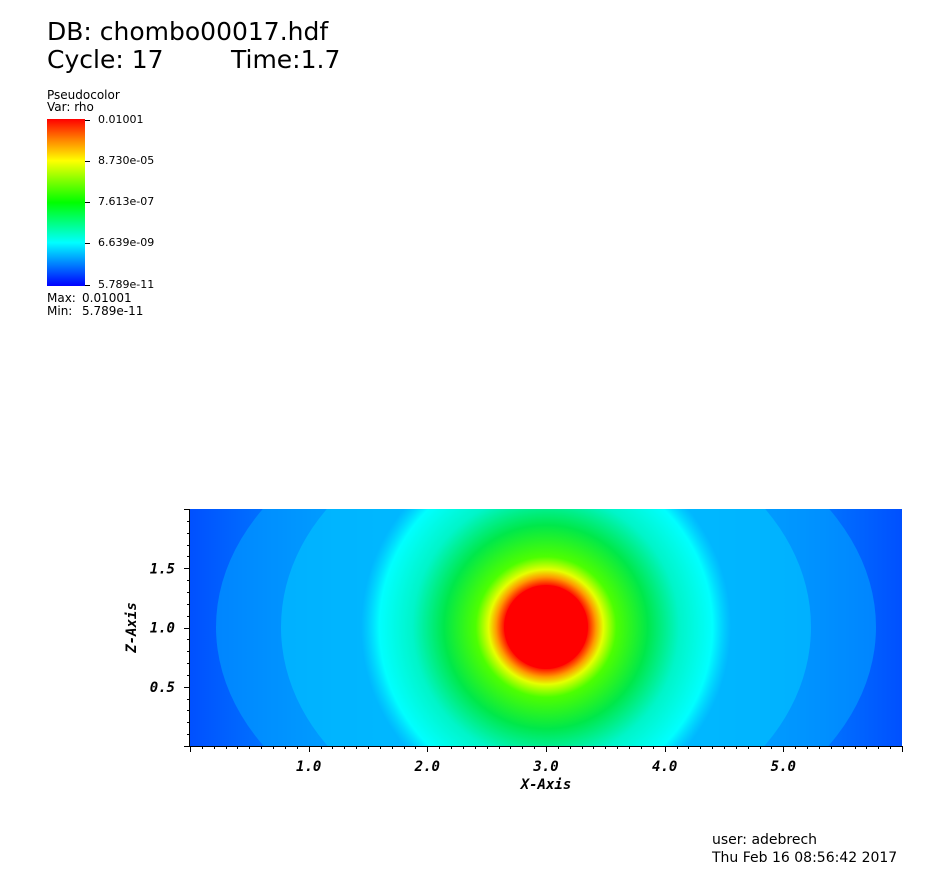  Describe the element at coordinates (162, 688) in the screenshot. I see `y-tick-label: 0.5` at that location.